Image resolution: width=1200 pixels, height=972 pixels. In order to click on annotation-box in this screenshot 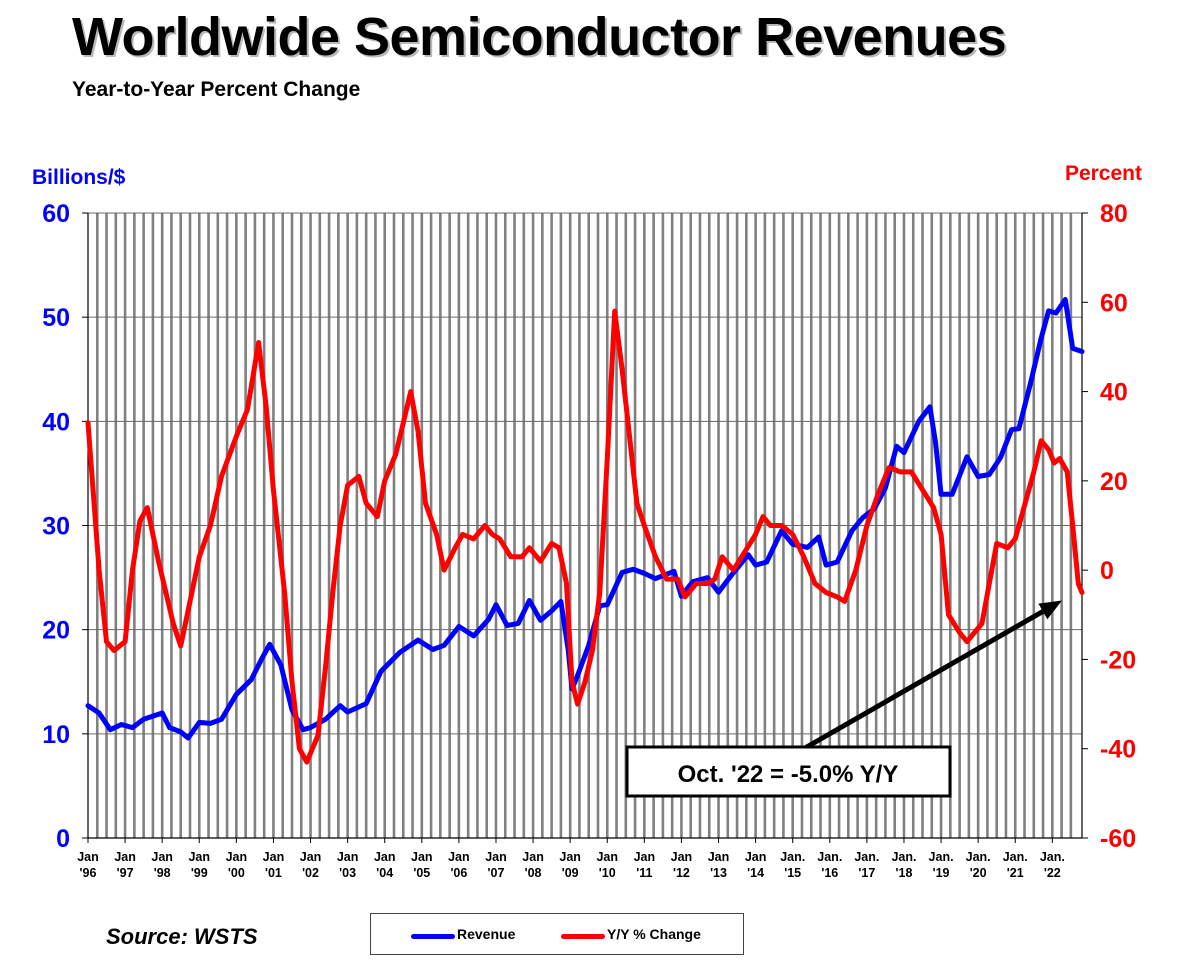, I will do `click(788, 771)`.